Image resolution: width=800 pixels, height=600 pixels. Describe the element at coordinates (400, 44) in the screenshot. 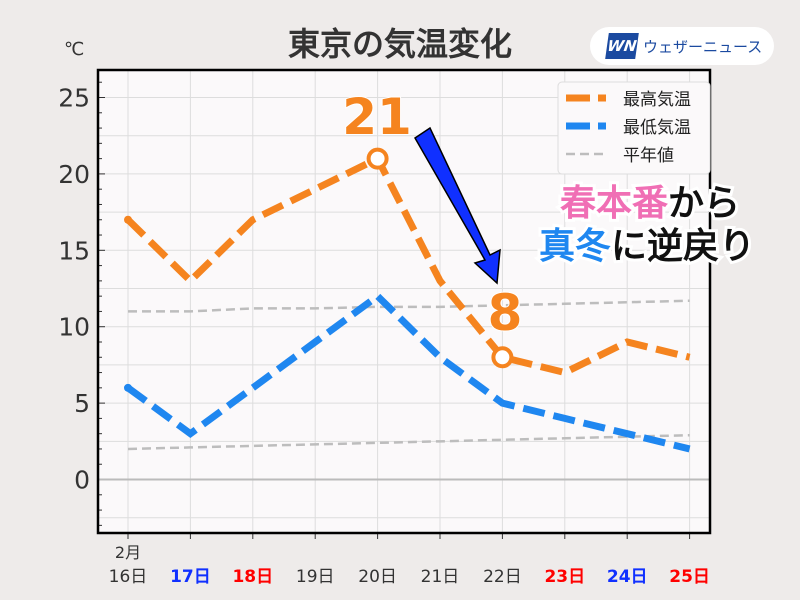

I see `chart-title: 東京の気温変化` at that location.